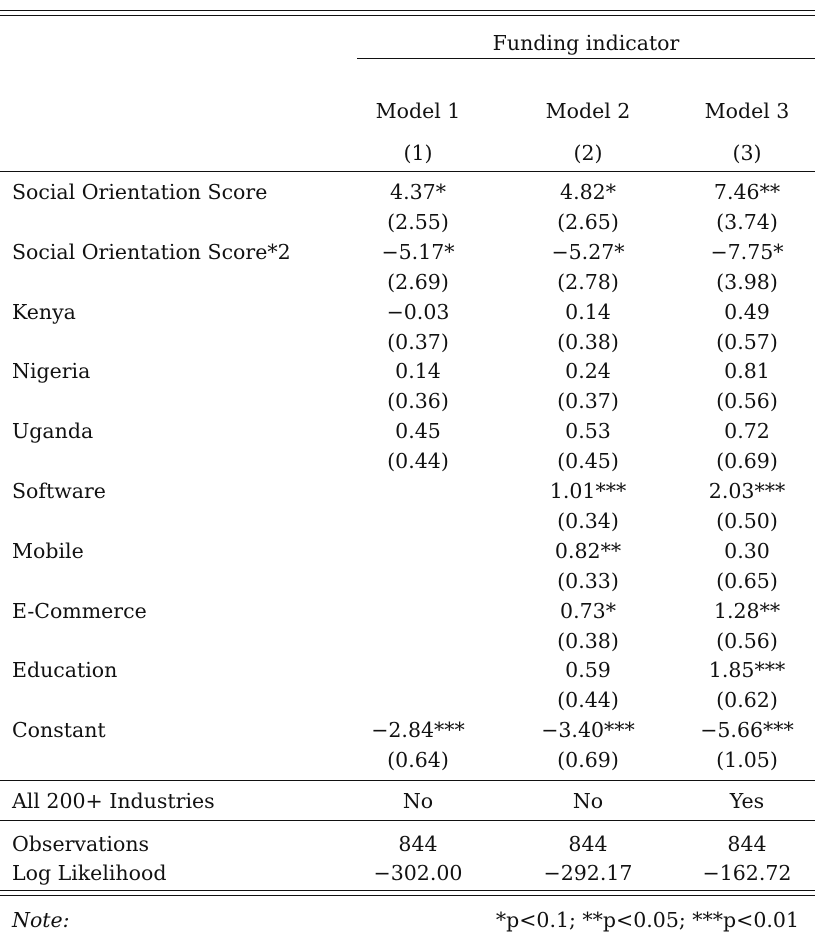 The width and height of the screenshot is (821, 940). Describe the element at coordinates (588, 844) in the screenshot. I see `observations-model-2: 844` at that location.